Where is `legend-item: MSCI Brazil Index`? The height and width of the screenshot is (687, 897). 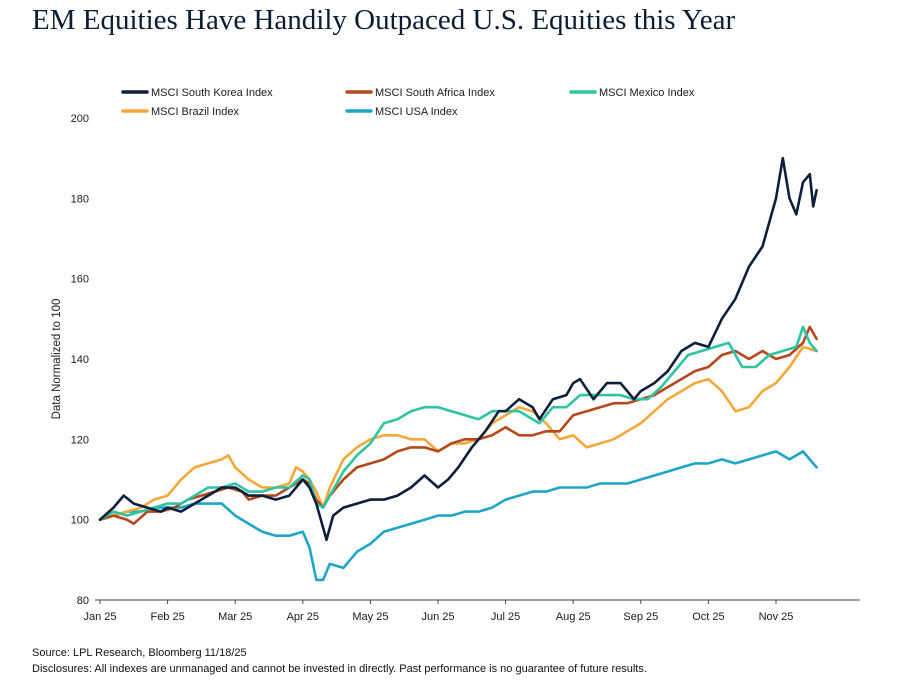
legend-item: MSCI Brazil Index is located at coordinates (180, 112).